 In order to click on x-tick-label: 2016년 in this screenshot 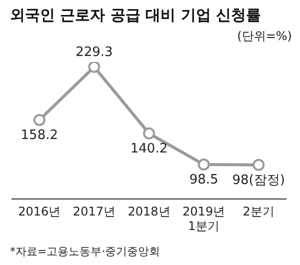, I will do `click(39, 211)`.